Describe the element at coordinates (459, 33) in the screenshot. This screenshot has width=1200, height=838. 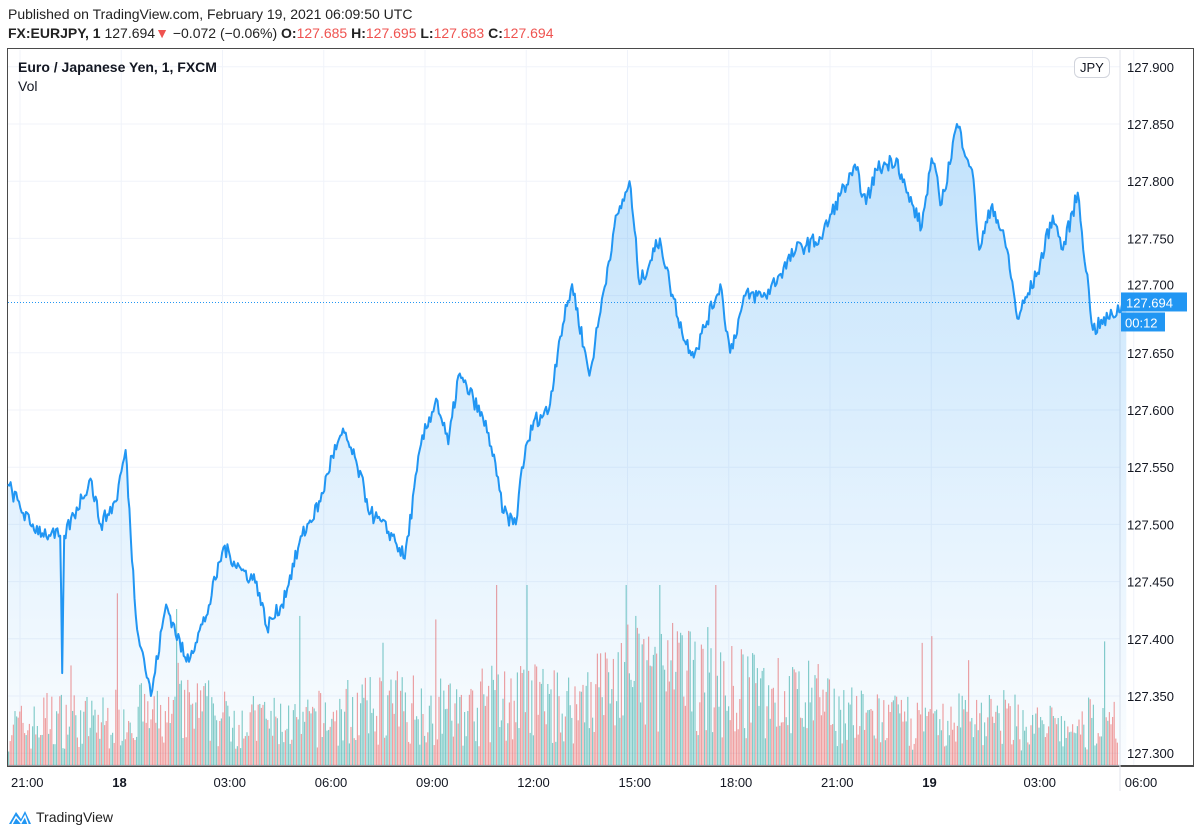
I see `low-value: 127.683` at that location.